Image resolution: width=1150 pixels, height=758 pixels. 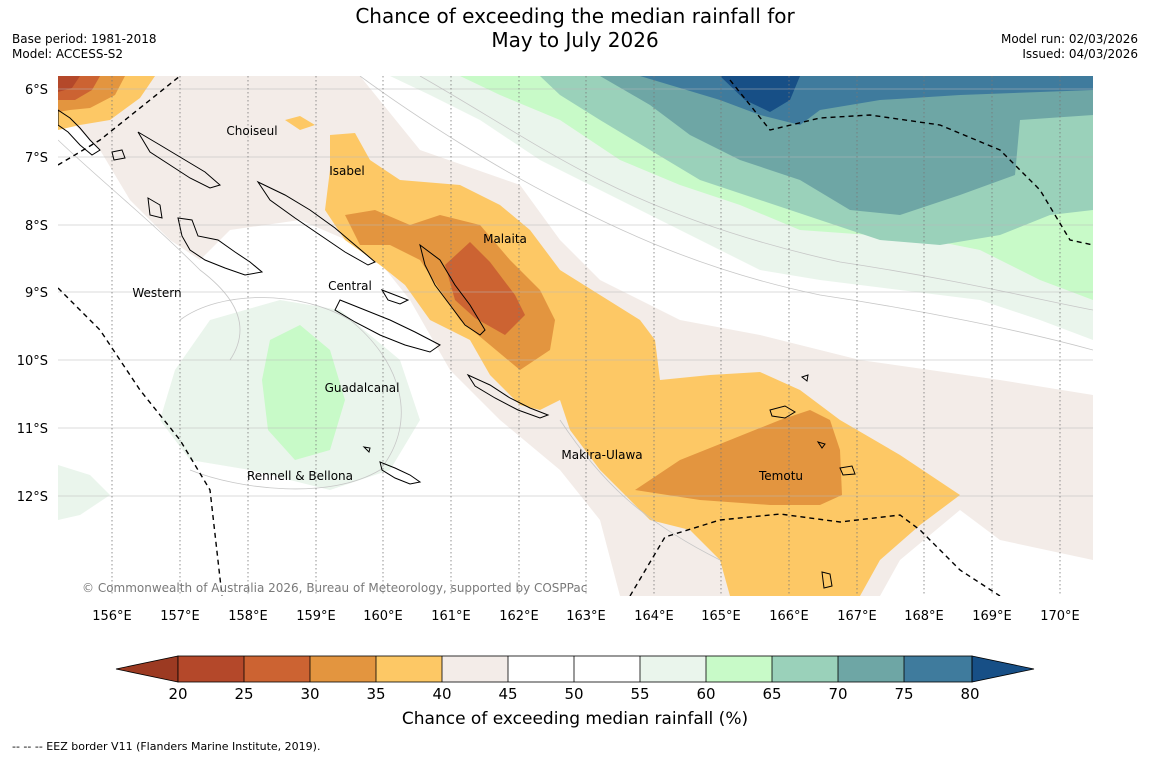 I want to click on lat-label: 8°S, so click(x=36, y=226).